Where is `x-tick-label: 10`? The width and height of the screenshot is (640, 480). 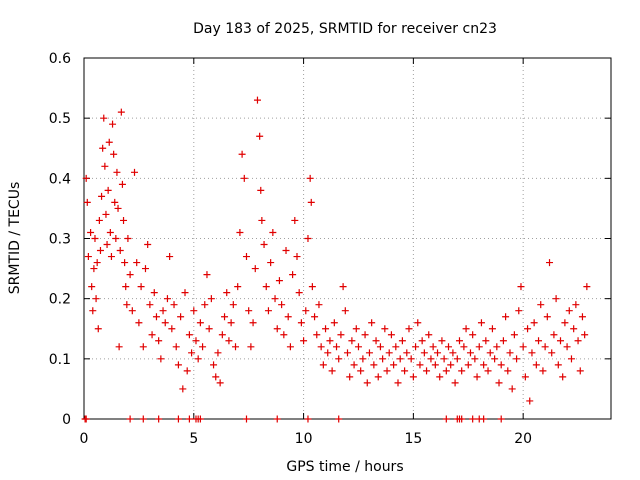
x-tick-label: 10 is located at coordinates (304, 439).